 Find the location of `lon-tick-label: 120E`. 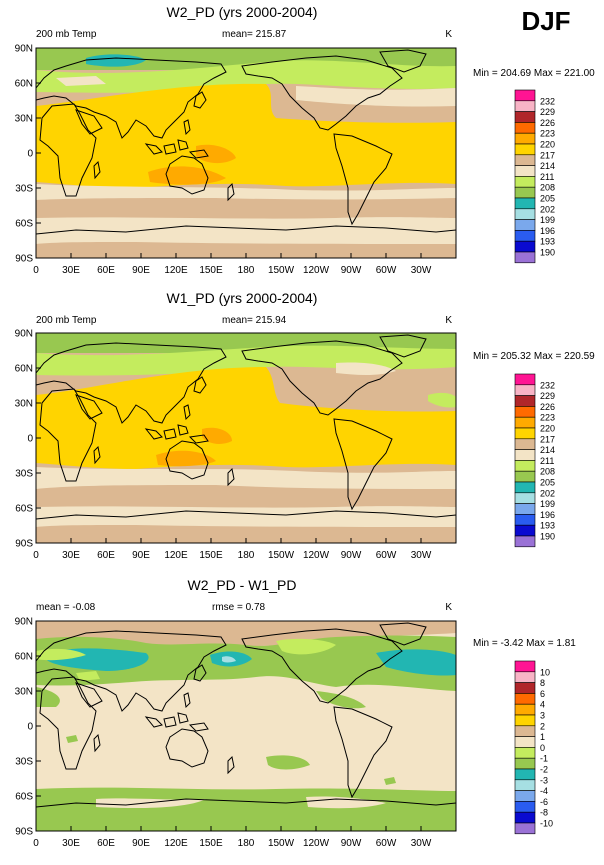

lon-tick-label: 120E is located at coordinates (176, 270).